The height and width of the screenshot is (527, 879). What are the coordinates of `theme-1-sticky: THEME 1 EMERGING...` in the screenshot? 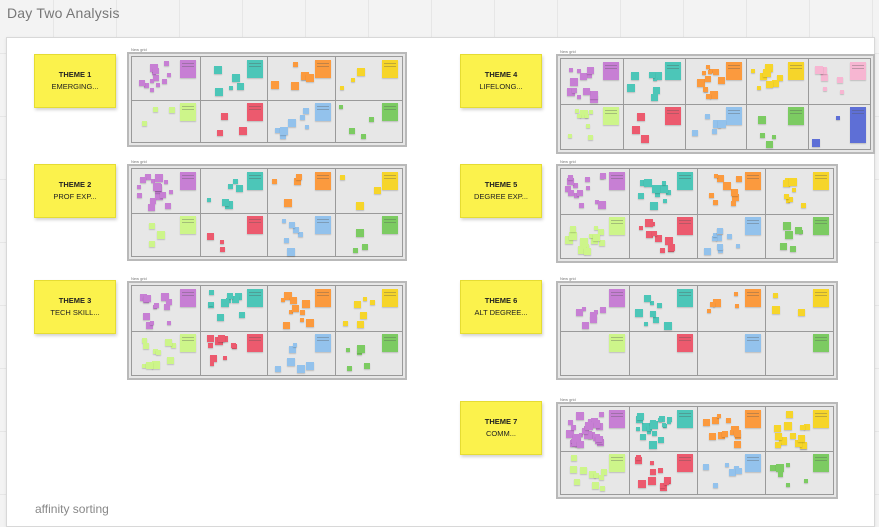 It's located at (75, 81).